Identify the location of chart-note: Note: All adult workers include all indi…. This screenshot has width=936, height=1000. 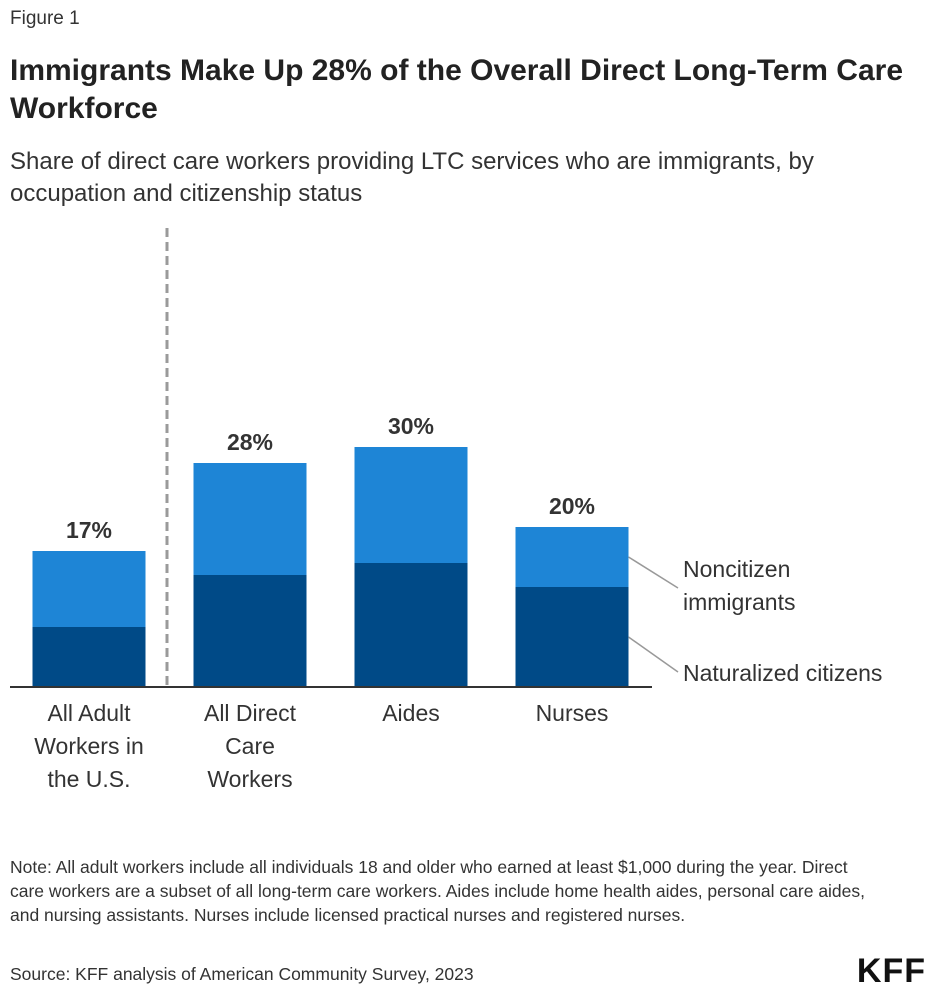
(438, 891).